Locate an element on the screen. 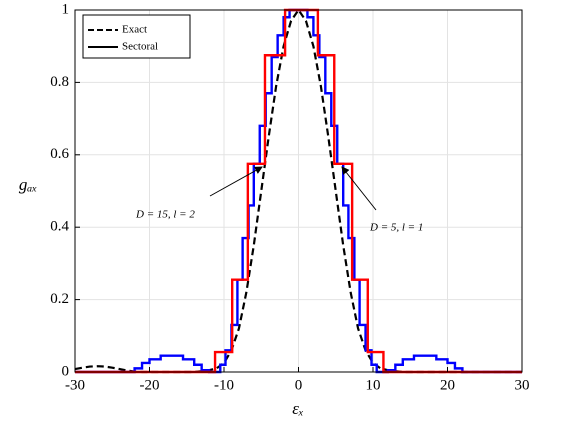 The image size is (581, 422). x-tick-label: -10 is located at coordinates (224, 385).